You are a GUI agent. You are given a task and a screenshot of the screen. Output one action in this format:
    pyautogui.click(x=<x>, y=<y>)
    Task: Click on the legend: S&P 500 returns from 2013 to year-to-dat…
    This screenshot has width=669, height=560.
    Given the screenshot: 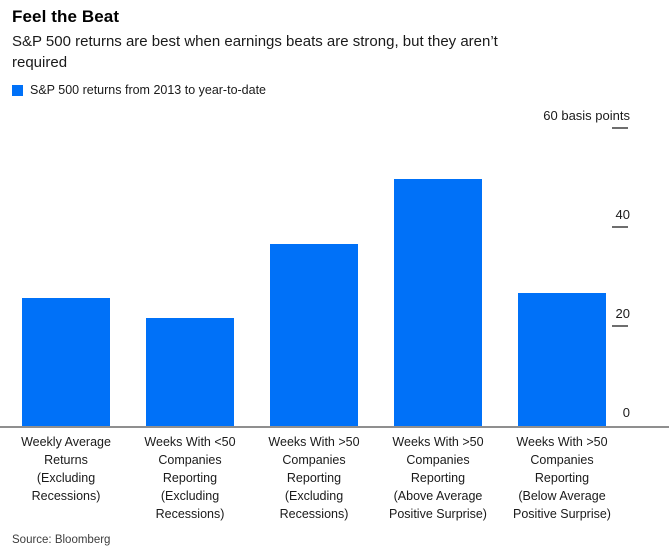 What is the action you would take?
    pyautogui.click(x=139, y=90)
    